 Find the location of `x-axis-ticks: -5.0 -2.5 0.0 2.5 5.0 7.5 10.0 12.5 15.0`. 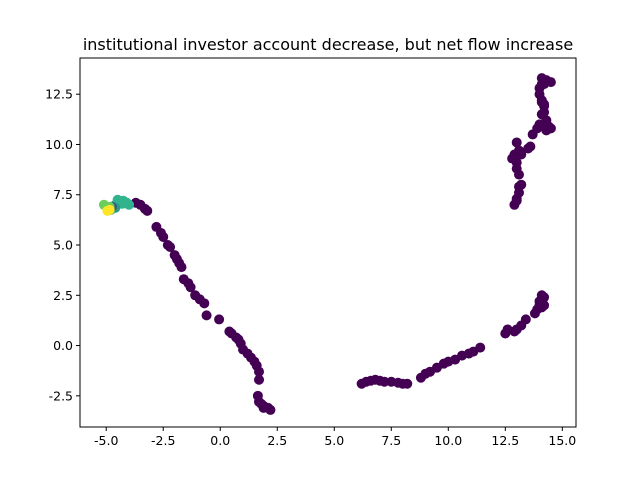

x-axis-ticks: -5.0 -2.5 0.0 2.5 5.0 7.5 10.0 12.5 15.0 is located at coordinates (335, 437).